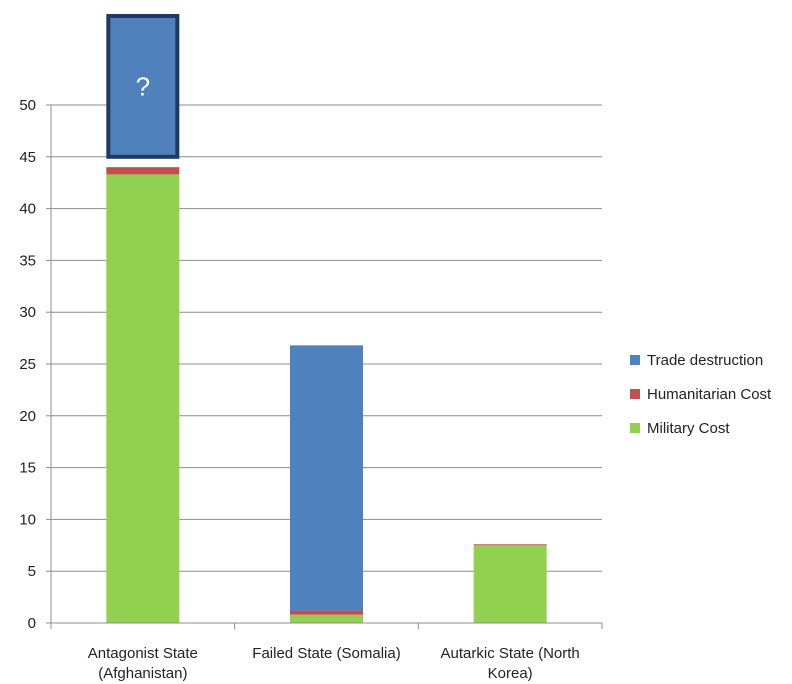 The height and width of the screenshot is (684, 792). Describe the element at coordinates (27, 364) in the screenshot. I see `y-tick-label: 25` at that location.